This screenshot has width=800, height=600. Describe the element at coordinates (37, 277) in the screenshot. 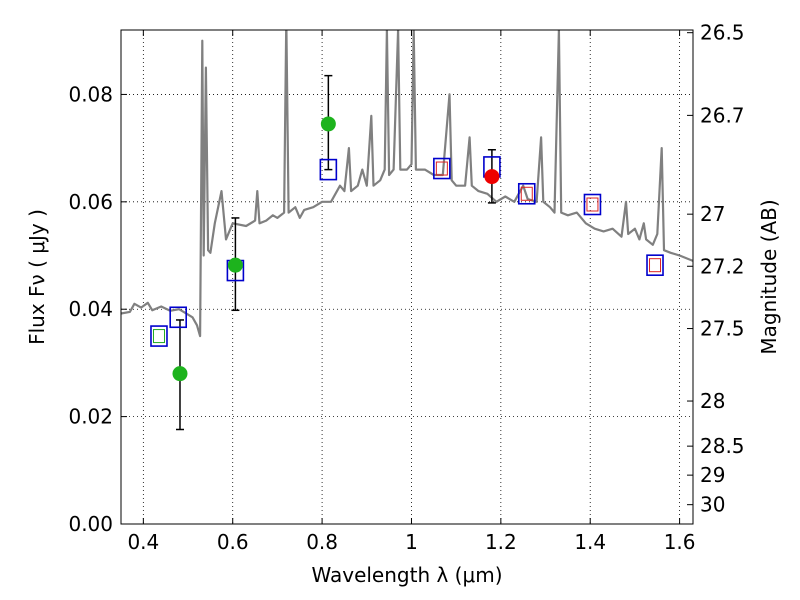

I see `y-axis-label: Flux Fν ( μJy )` at that location.